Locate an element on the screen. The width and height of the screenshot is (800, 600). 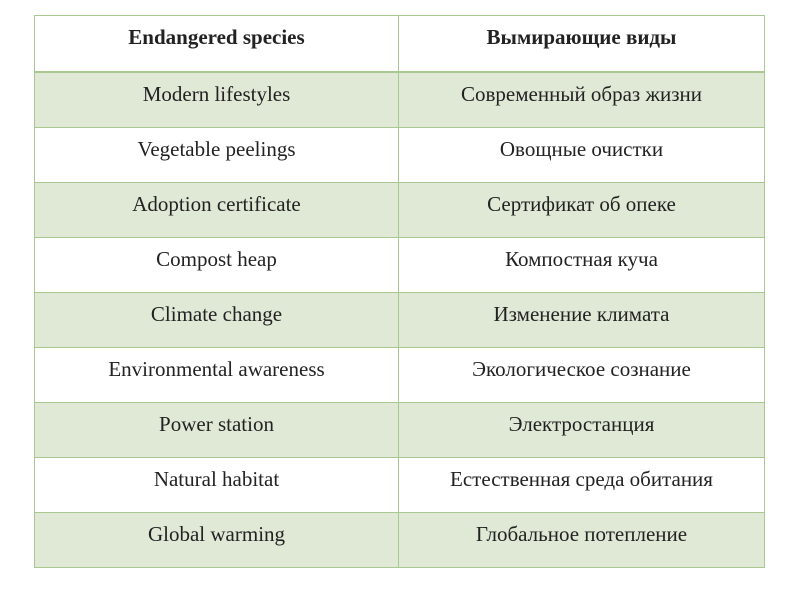
cell-russian: Овощные очистки is located at coordinates (581, 155).